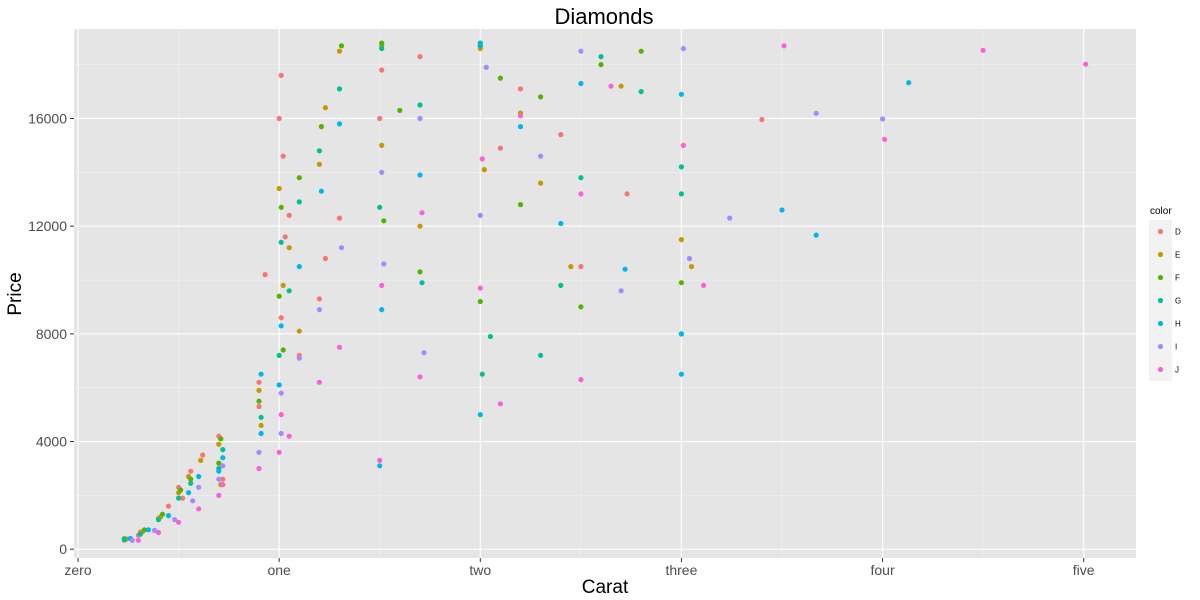 The width and height of the screenshot is (1200, 600). Describe the element at coordinates (681, 570) in the screenshot. I see `x-tick-label: three` at that location.